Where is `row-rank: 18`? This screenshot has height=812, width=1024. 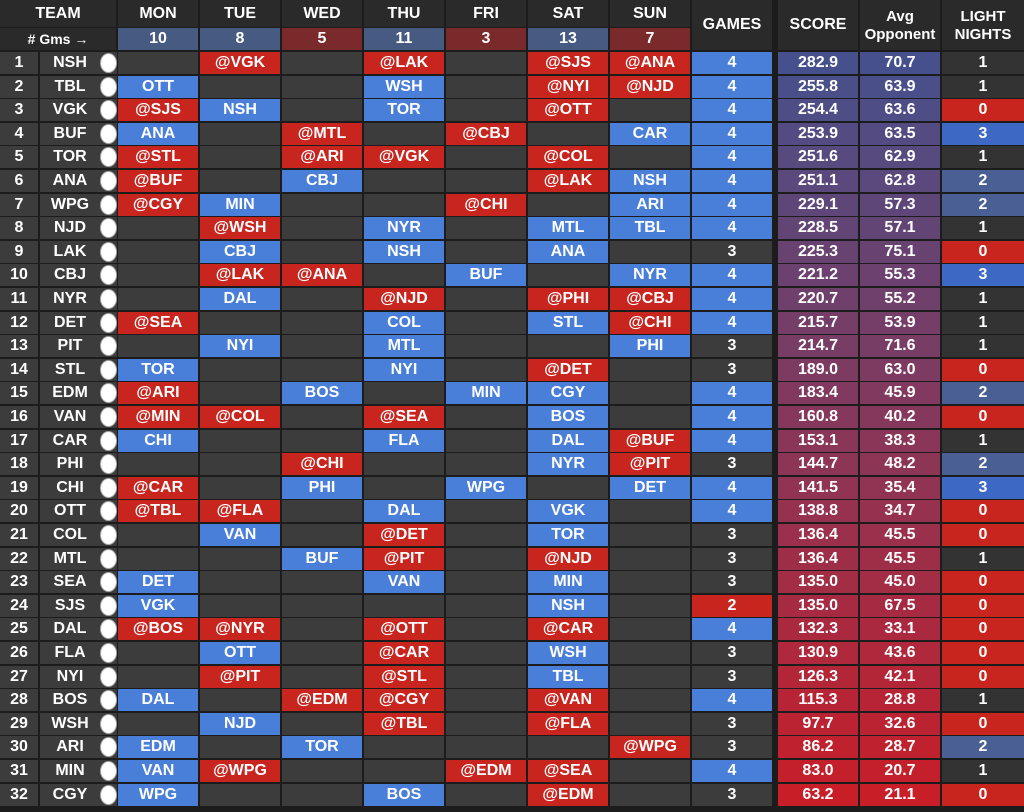
row-rank: 18 is located at coordinates (19, 464).